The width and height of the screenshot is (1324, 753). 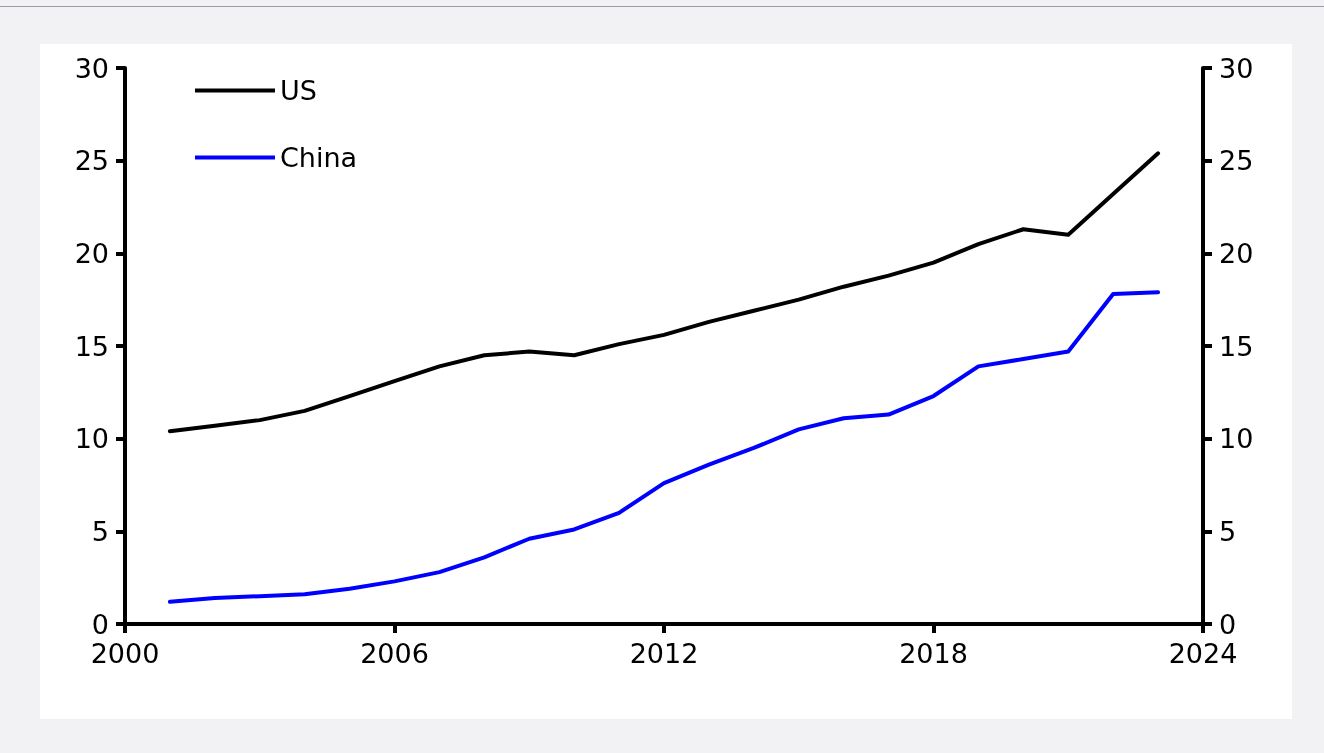 I want to click on legend-label: China, so click(x=319, y=157).